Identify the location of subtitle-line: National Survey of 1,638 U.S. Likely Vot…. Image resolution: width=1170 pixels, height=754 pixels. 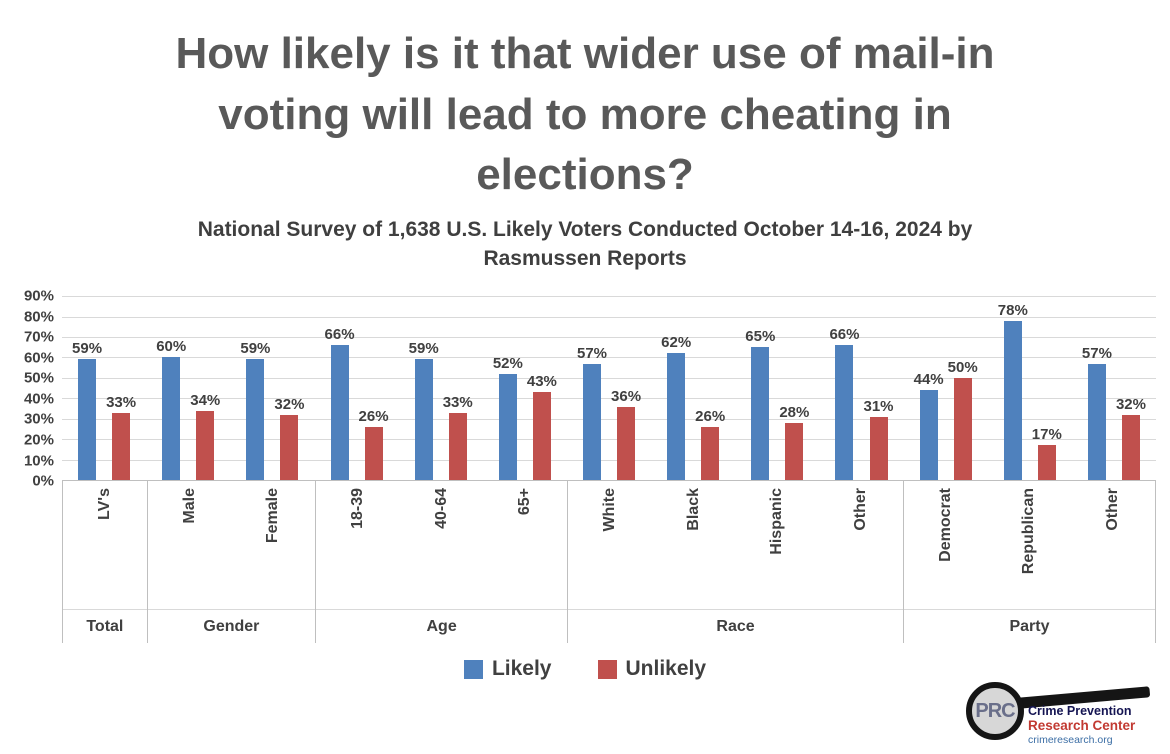
(585, 230).